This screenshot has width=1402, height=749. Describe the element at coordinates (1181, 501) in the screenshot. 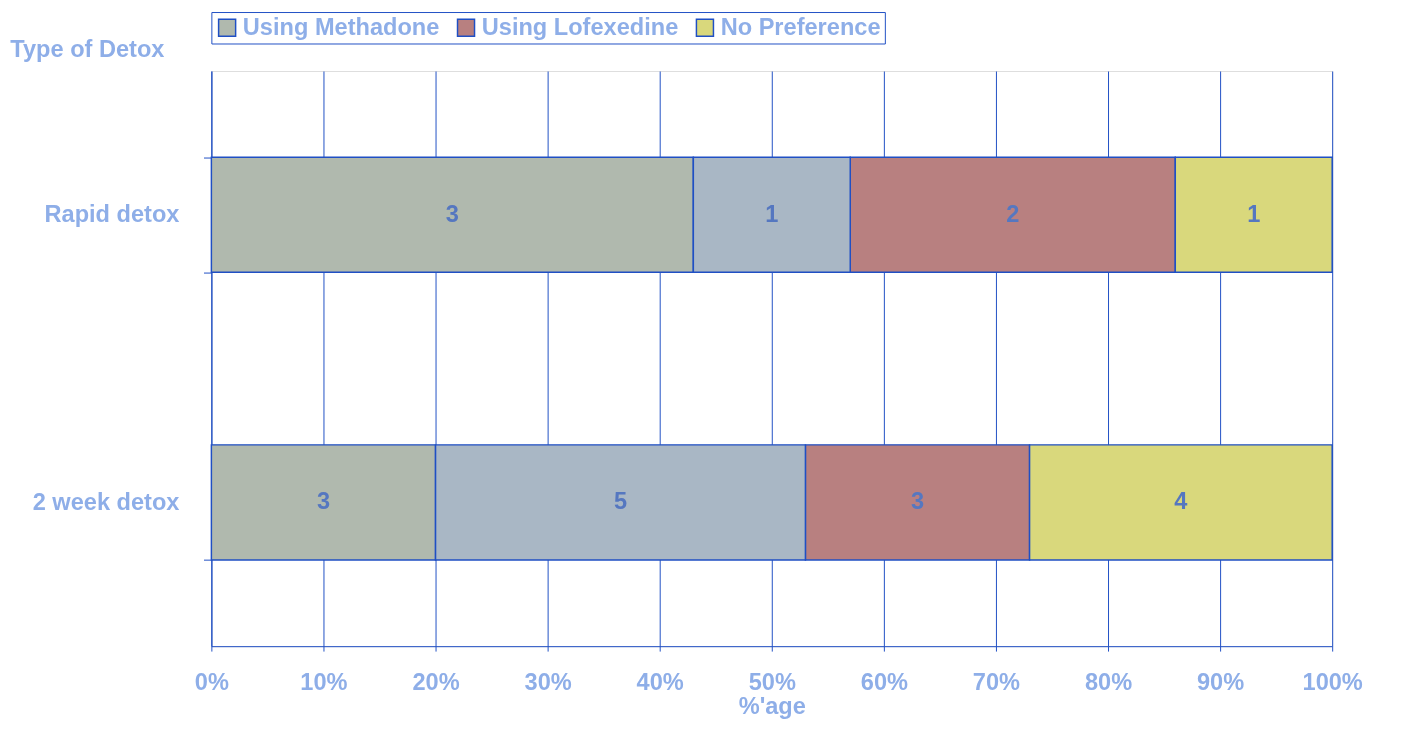

I see `annotation: 4` at that location.